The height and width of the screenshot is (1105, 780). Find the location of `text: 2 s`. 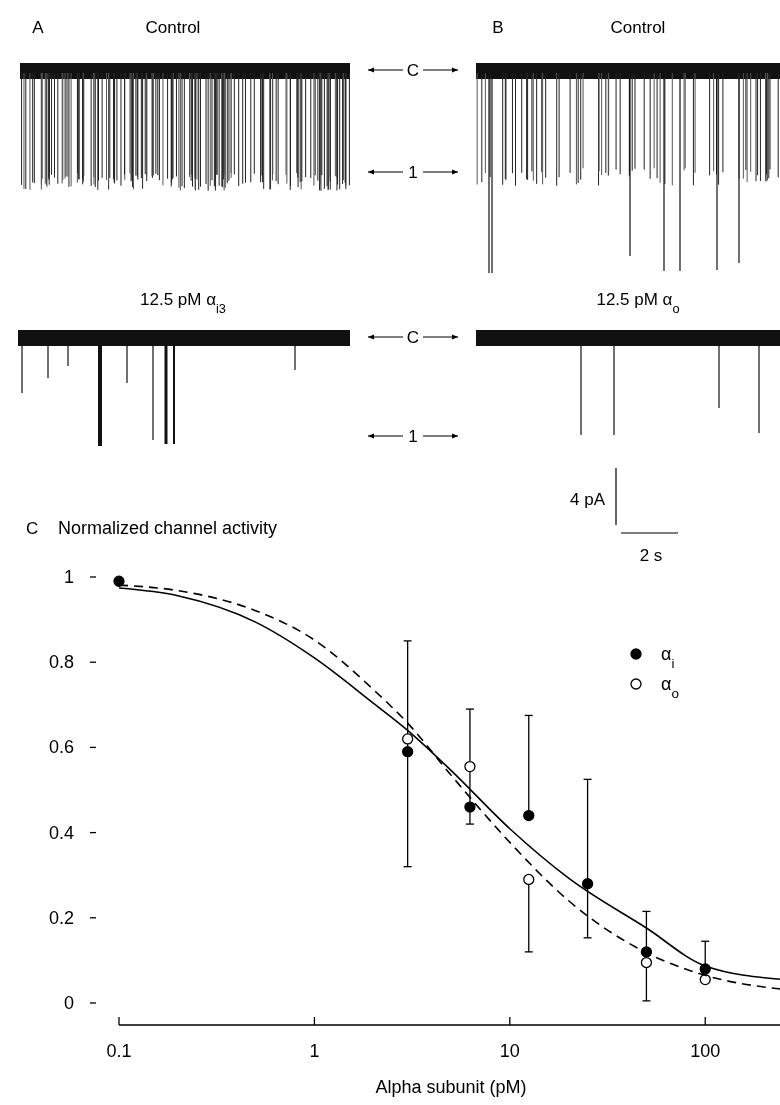

text: 2 s is located at coordinates (651, 555).